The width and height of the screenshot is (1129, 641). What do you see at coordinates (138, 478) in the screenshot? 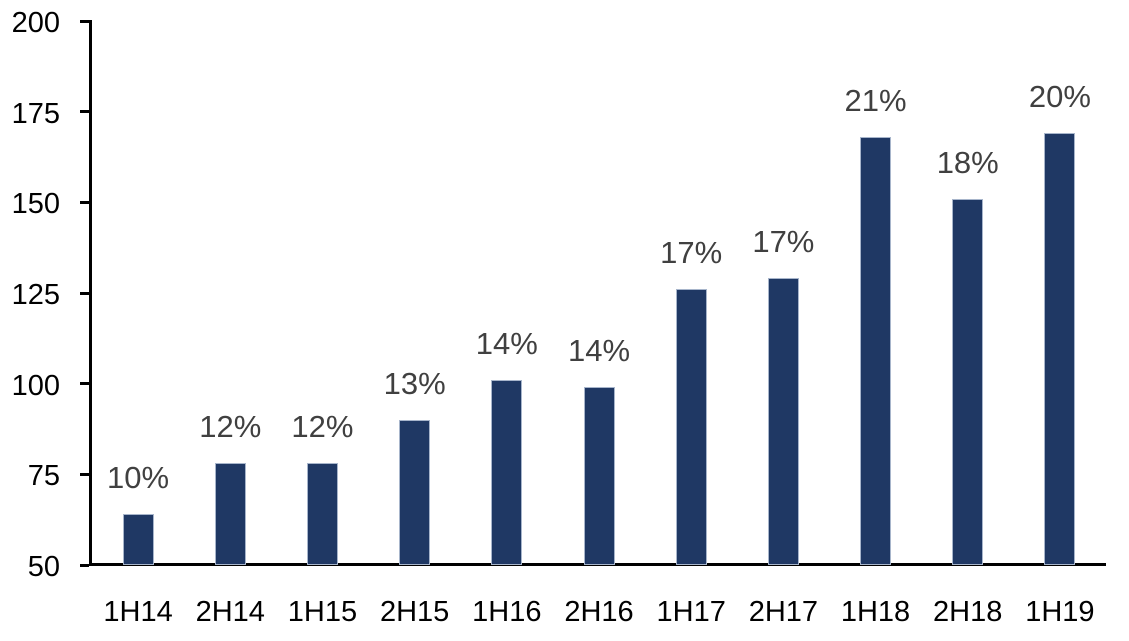
I see `bar-value-label: 10%` at bounding box center [138, 478].